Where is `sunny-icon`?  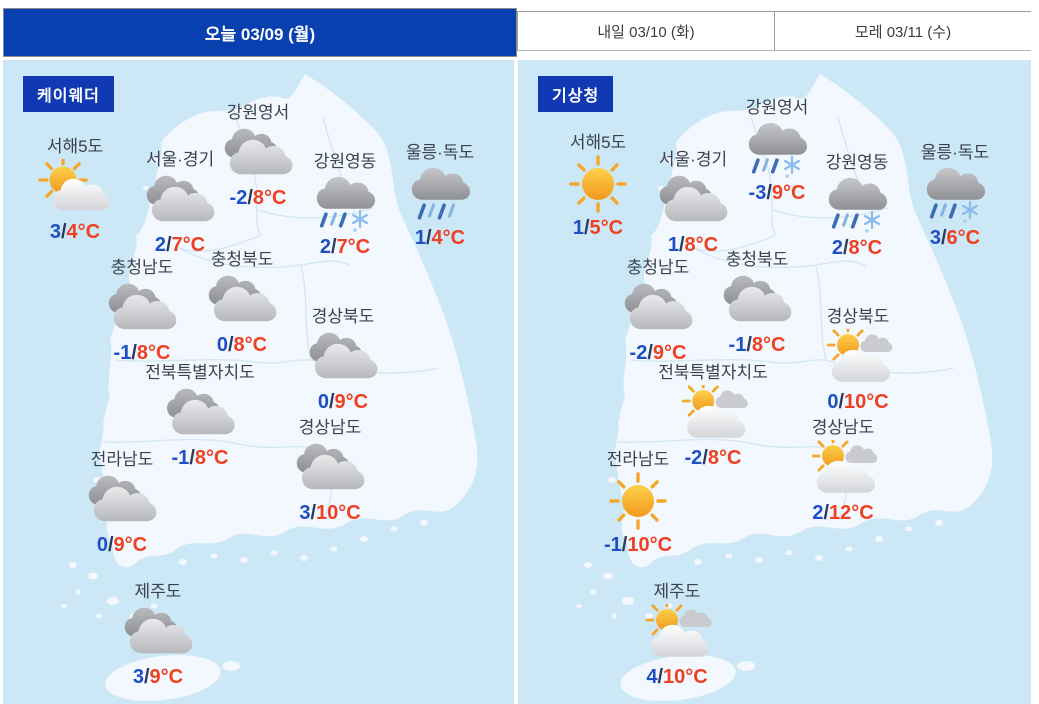
sunny-icon is located at coordinates (638, 501).